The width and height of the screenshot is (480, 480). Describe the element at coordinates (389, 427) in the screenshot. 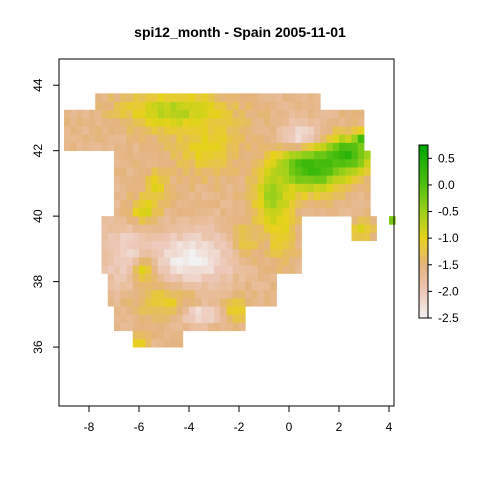

I see `x-tick-label: 4` at that location.